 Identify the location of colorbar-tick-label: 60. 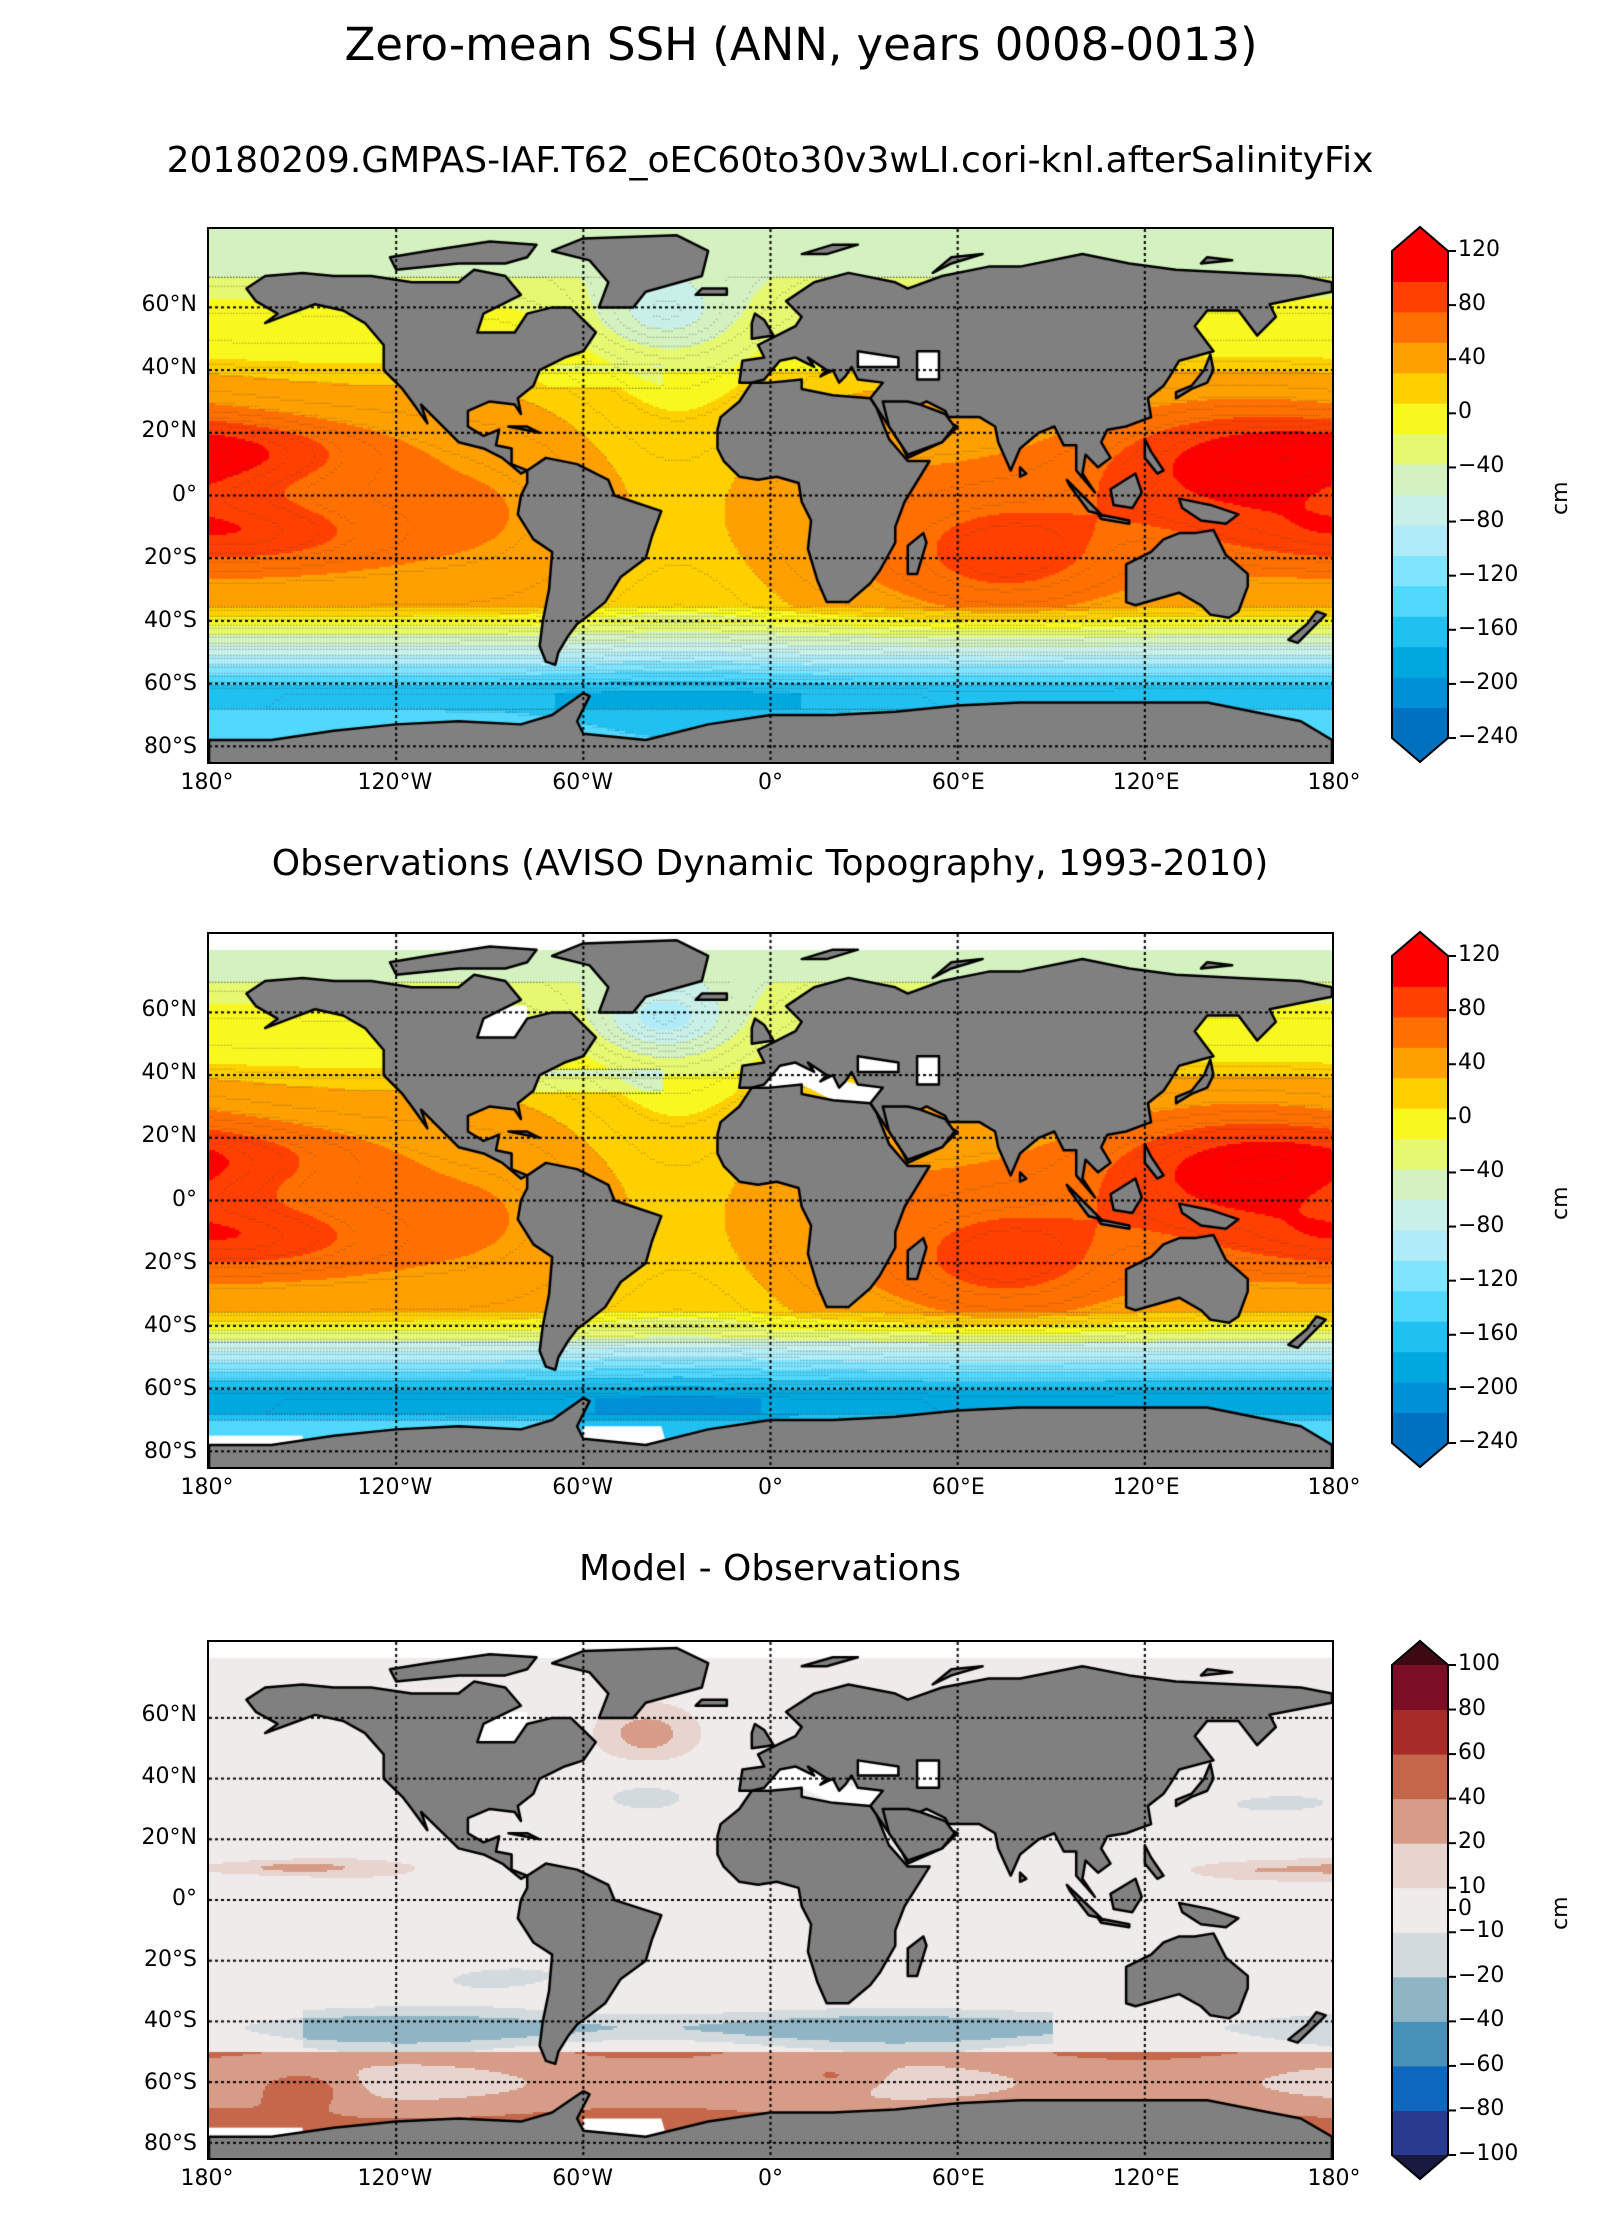
(1472, 1753).